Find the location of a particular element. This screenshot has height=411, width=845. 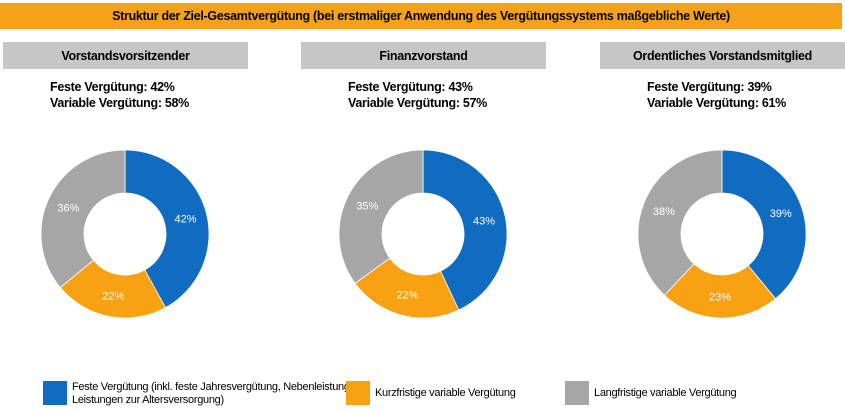

legend-item-kurzfristige-verguetung: Kurzfristige variable Vergütung is located at coordinates (446, 393).